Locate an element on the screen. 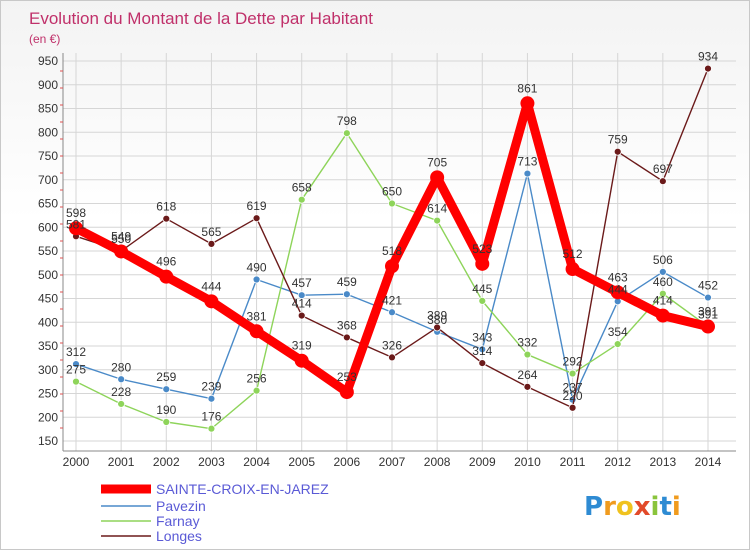 This screenshot has height=551, width=750. data-label: 506 is located at coordinates (663, 260).